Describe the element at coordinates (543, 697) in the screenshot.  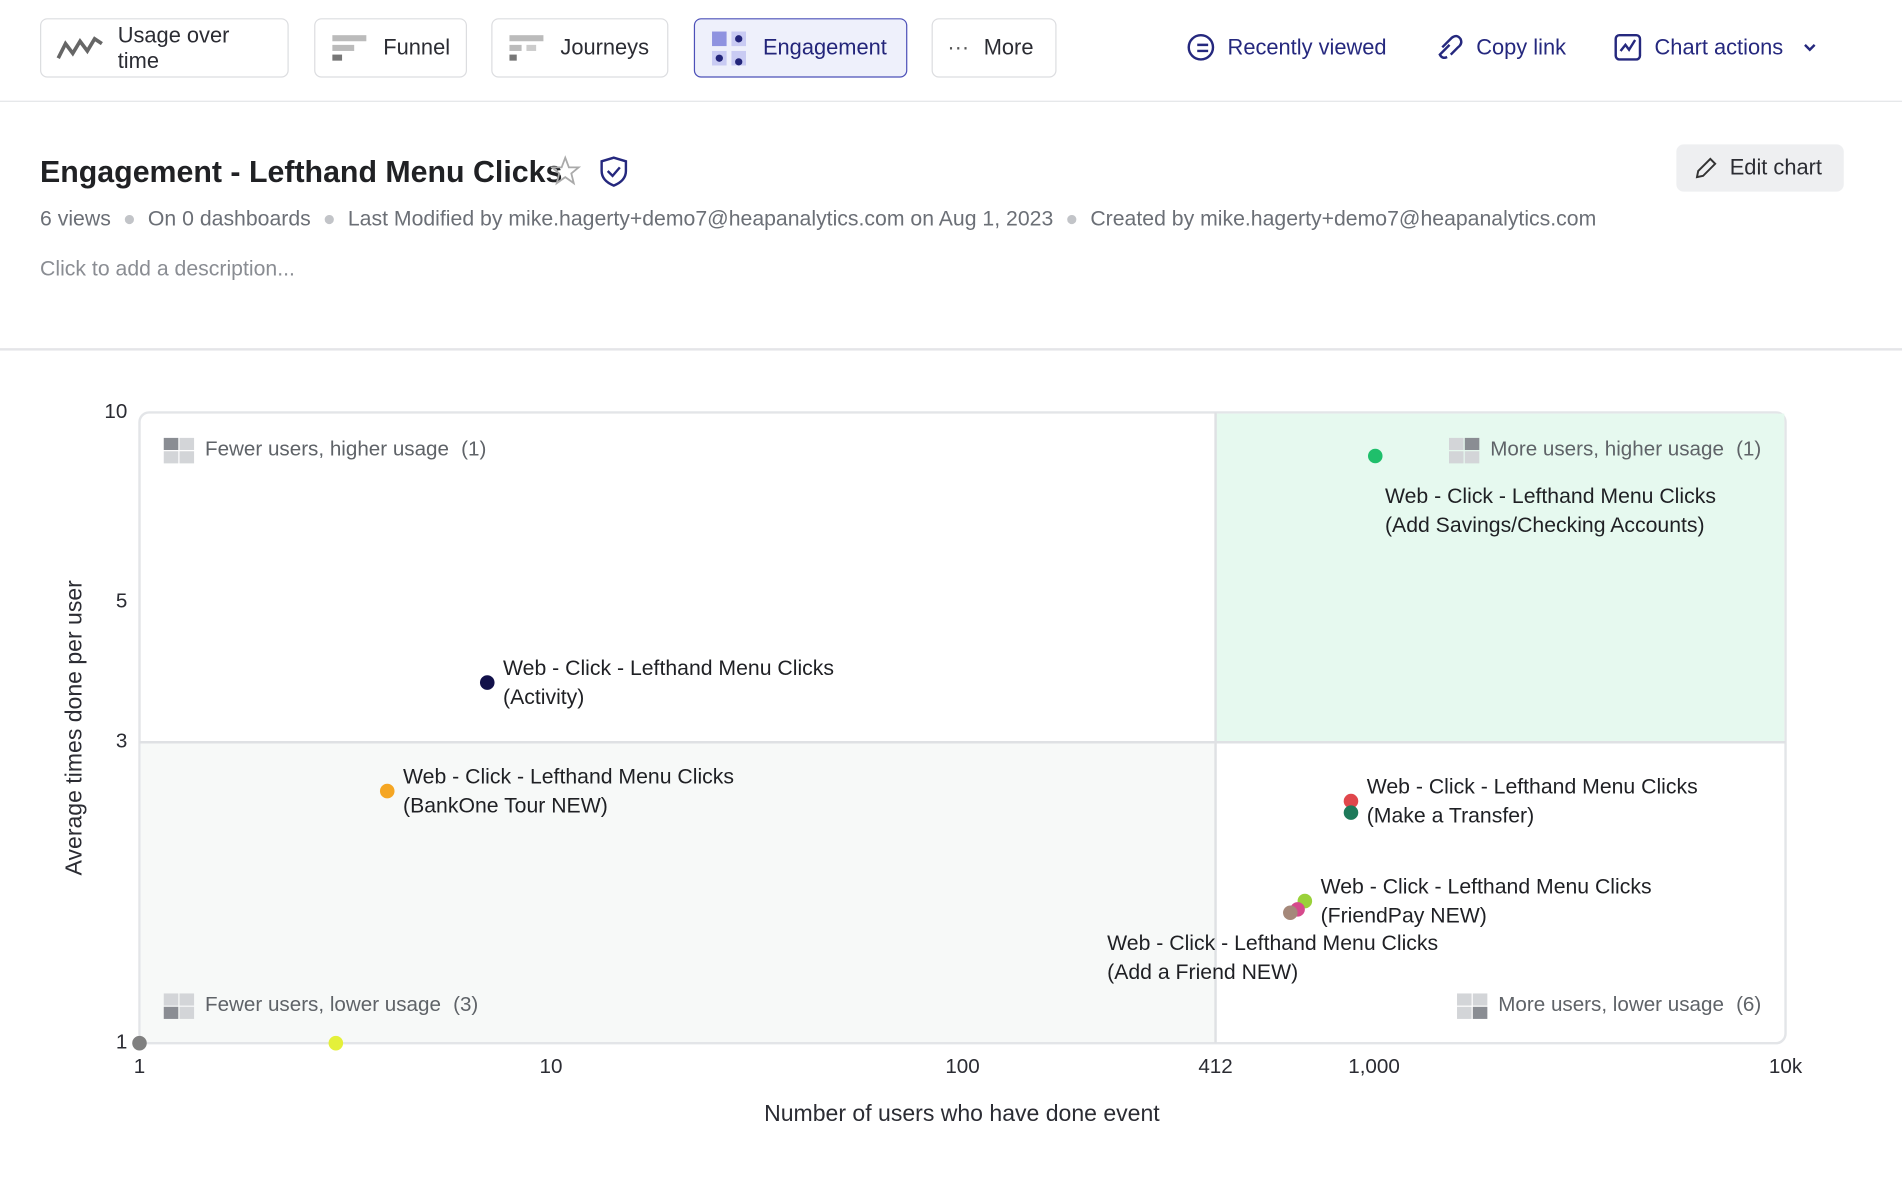
I see `point-label: (Activity)` at that location.